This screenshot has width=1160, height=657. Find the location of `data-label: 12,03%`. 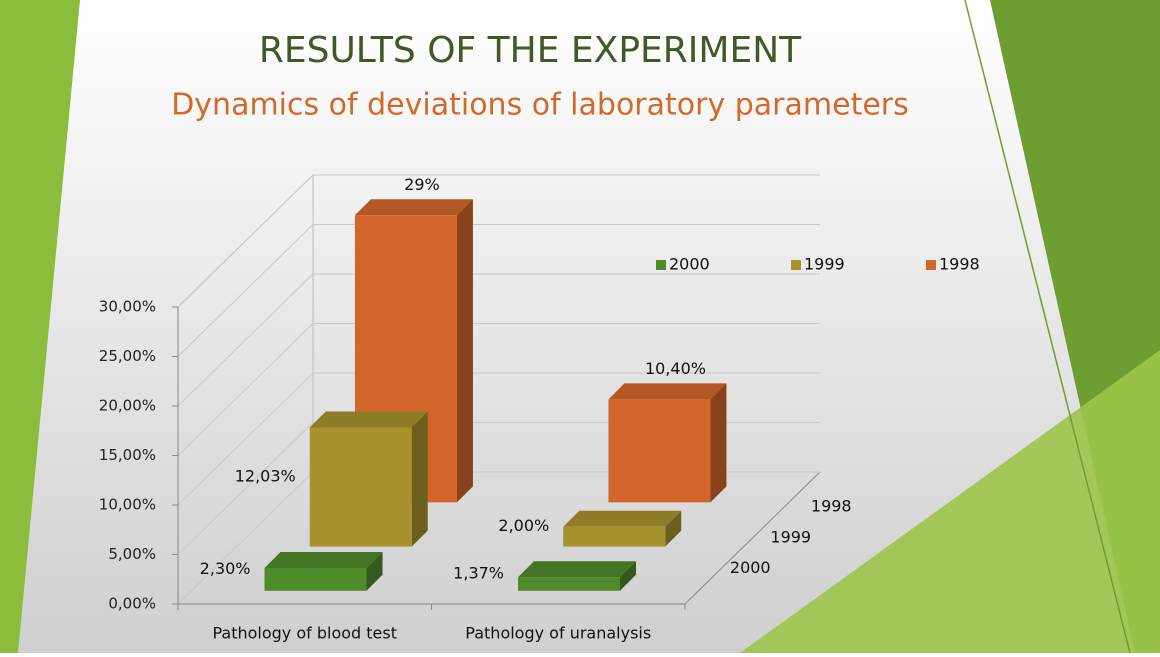

data-label: 12,03% is located at coordinates (265, 476).